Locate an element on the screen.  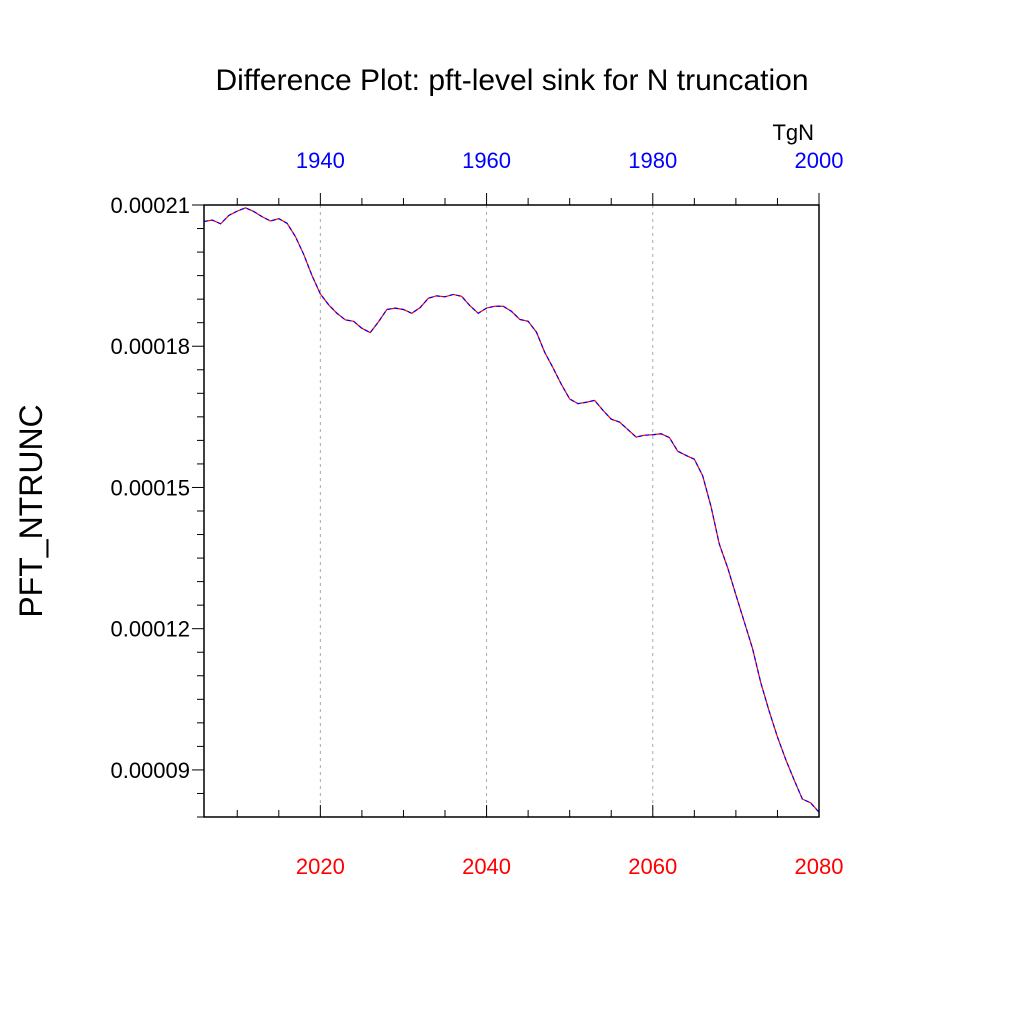
x-tick-label-top: 1960 is located at coordinates (486, 160).